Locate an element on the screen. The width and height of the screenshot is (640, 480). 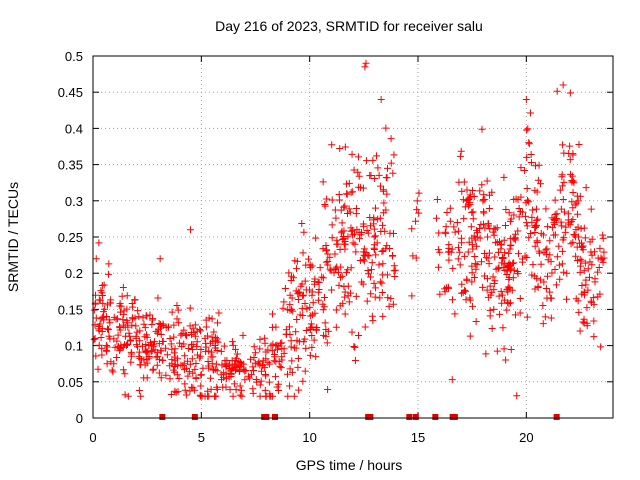
y-tick-label: 0.2 is located at coordinates (74, 273).